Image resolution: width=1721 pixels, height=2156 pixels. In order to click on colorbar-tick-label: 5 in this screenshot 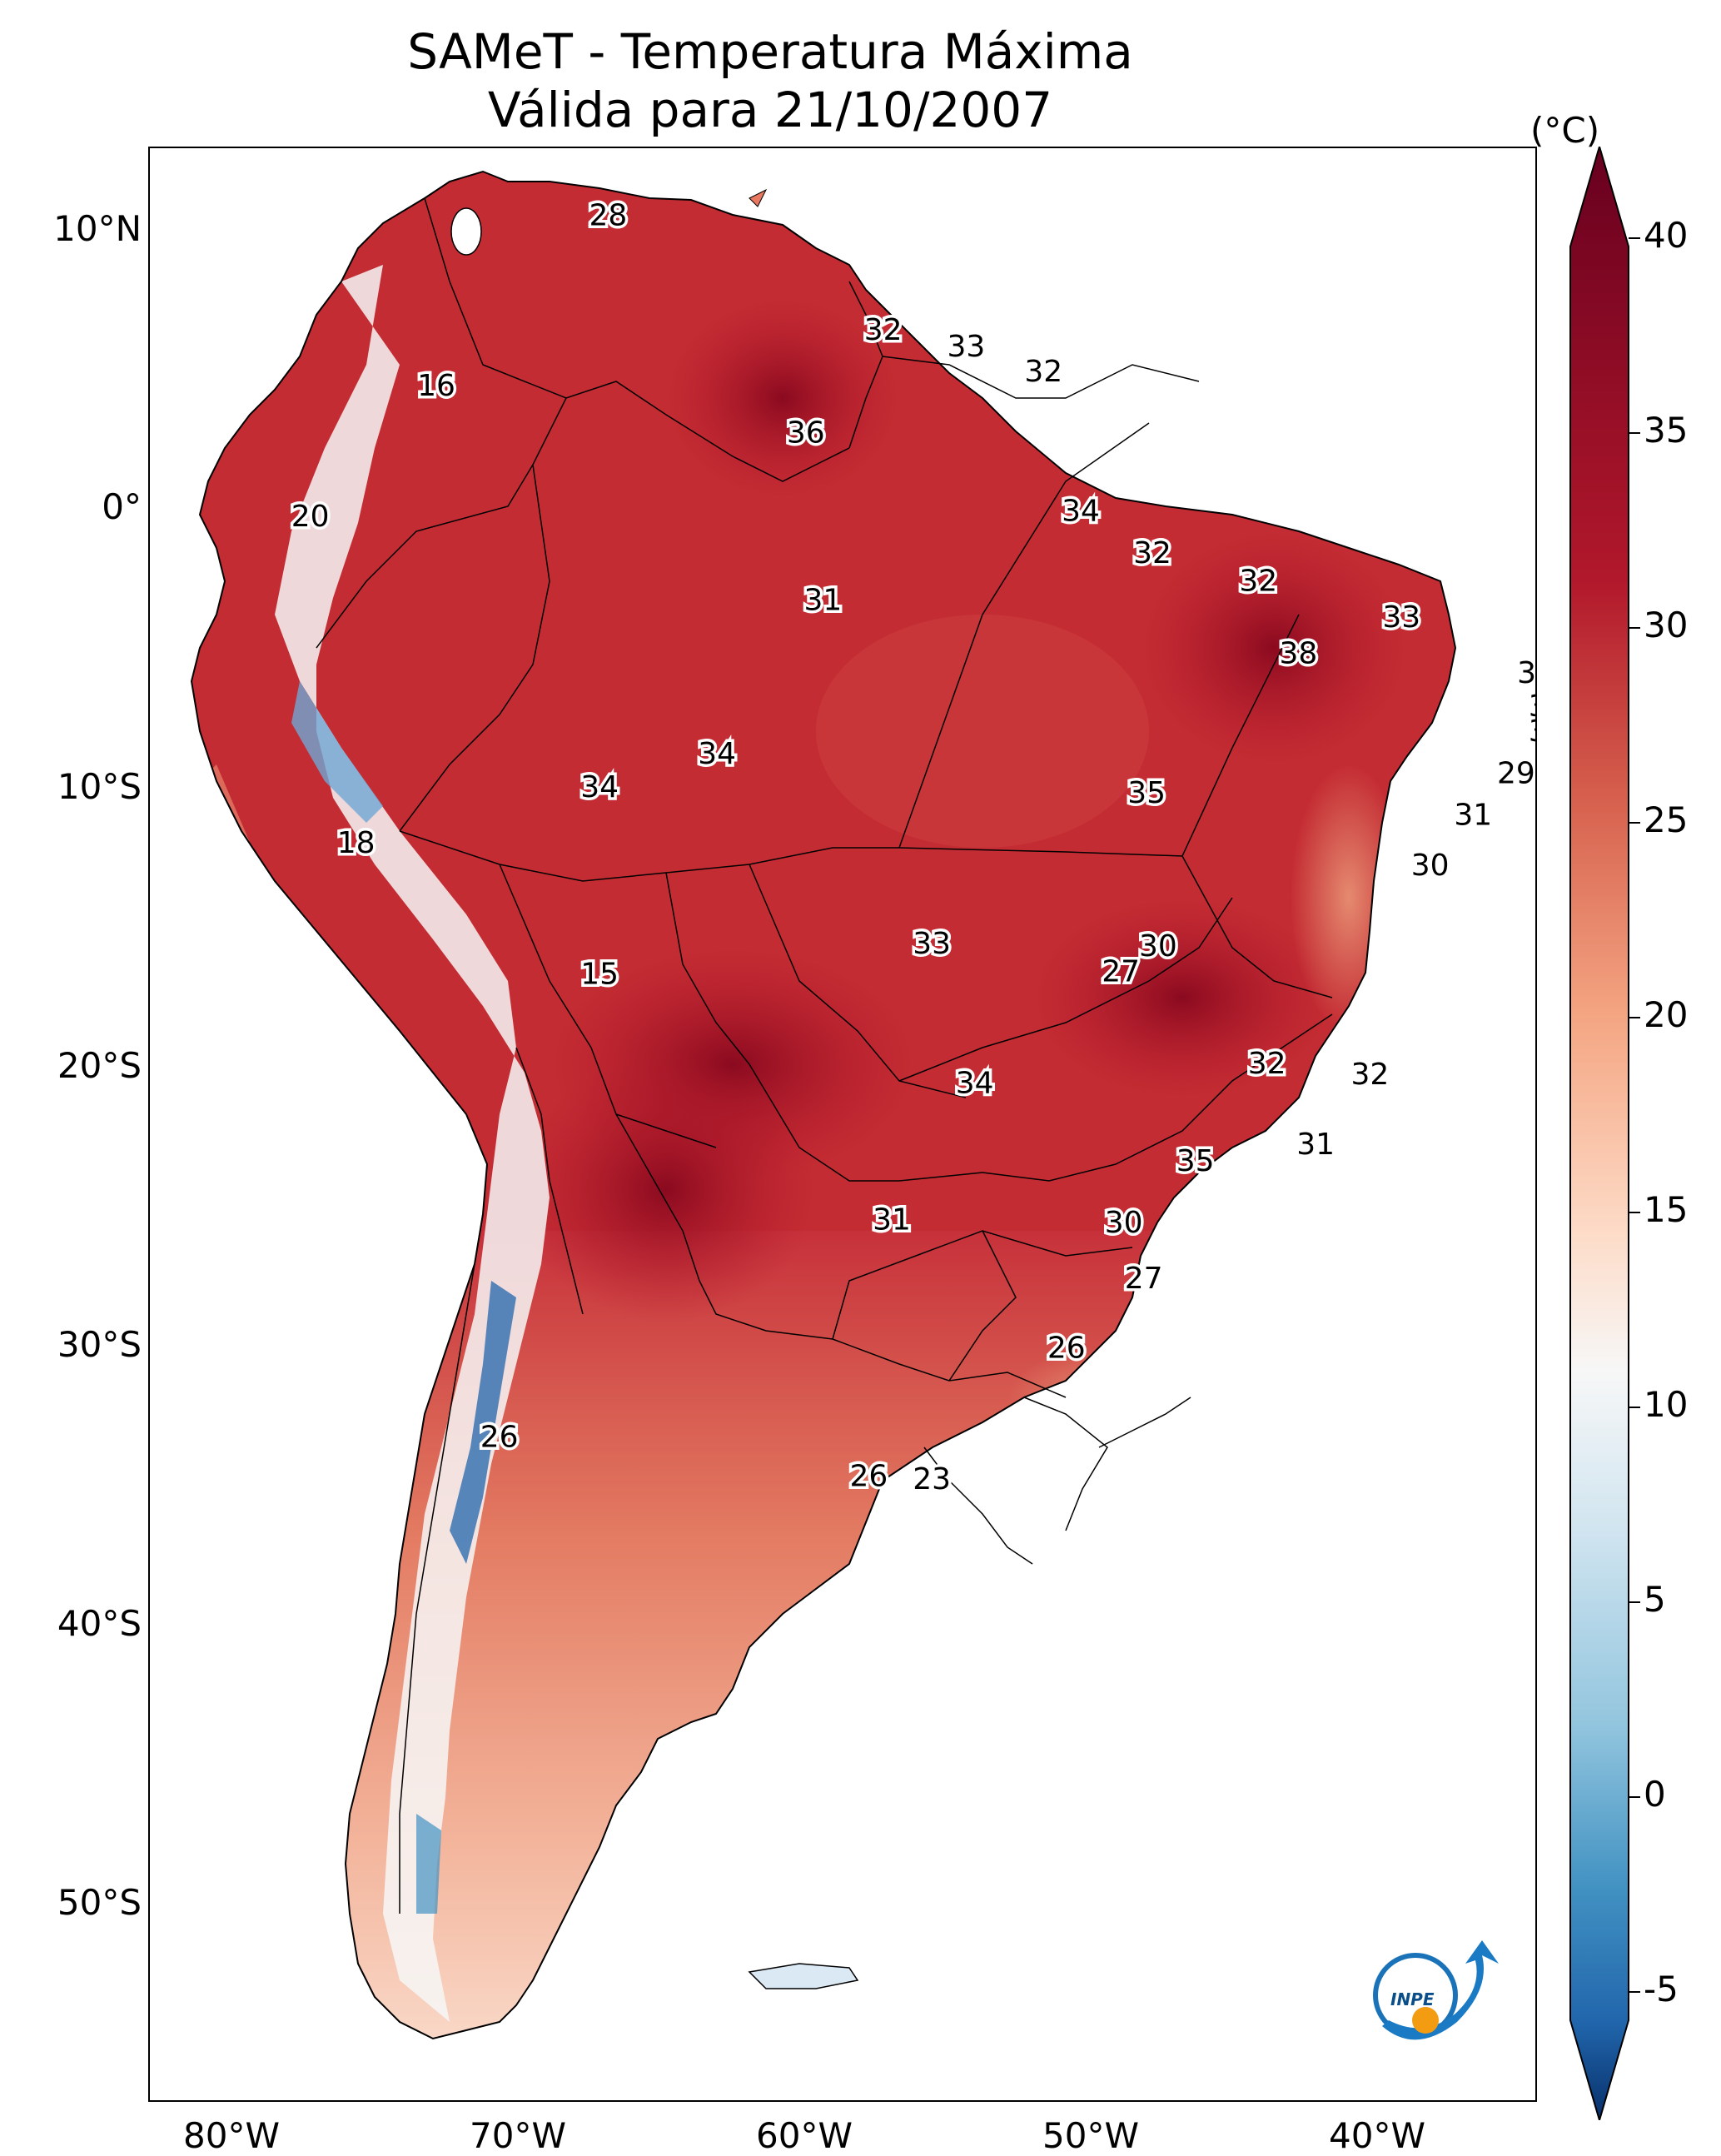, I will do `click(1655, 1599)`.